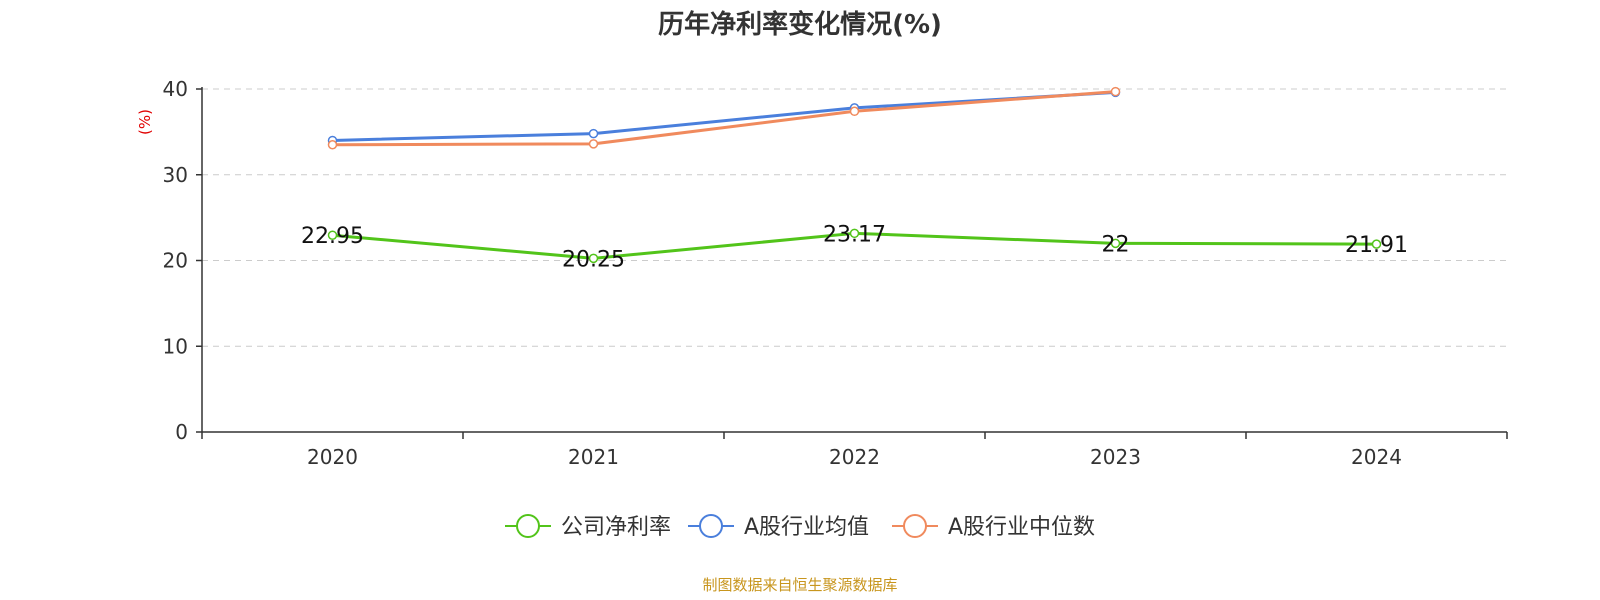  I want to click on legend-label: A股行业均值, so click(806, 527).